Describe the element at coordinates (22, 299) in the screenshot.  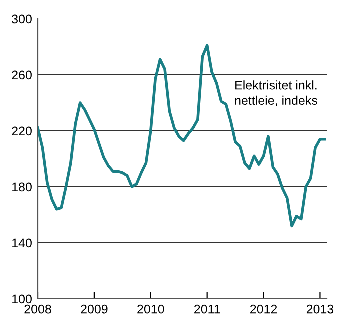
I see `y-tick-label: 100` at that location.